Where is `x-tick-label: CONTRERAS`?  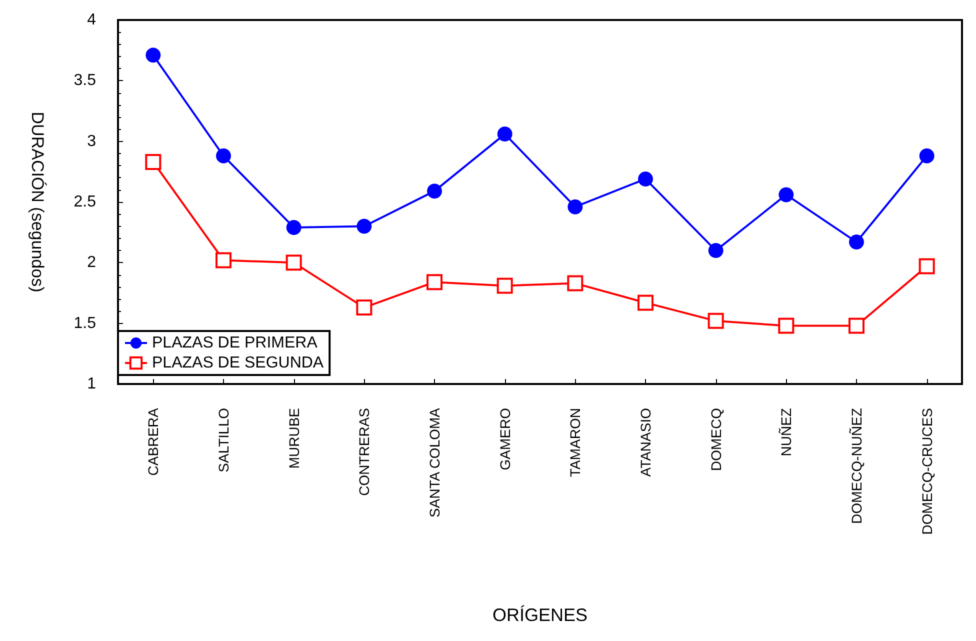 x-tick-label: CONTRERAS is located at coordinates (364, 452).